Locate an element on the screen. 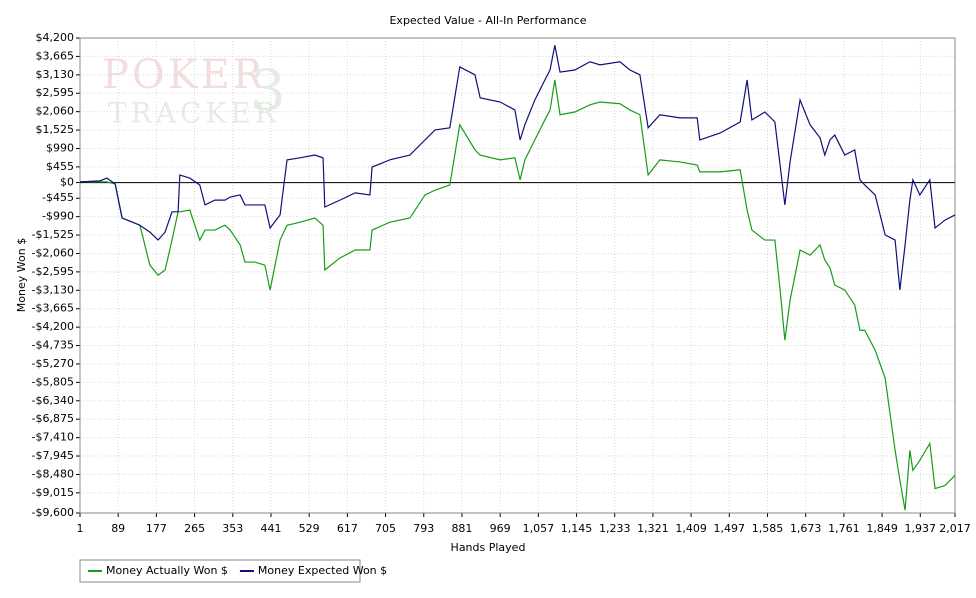  watermark: 3 is located at coordinates (268, 91).